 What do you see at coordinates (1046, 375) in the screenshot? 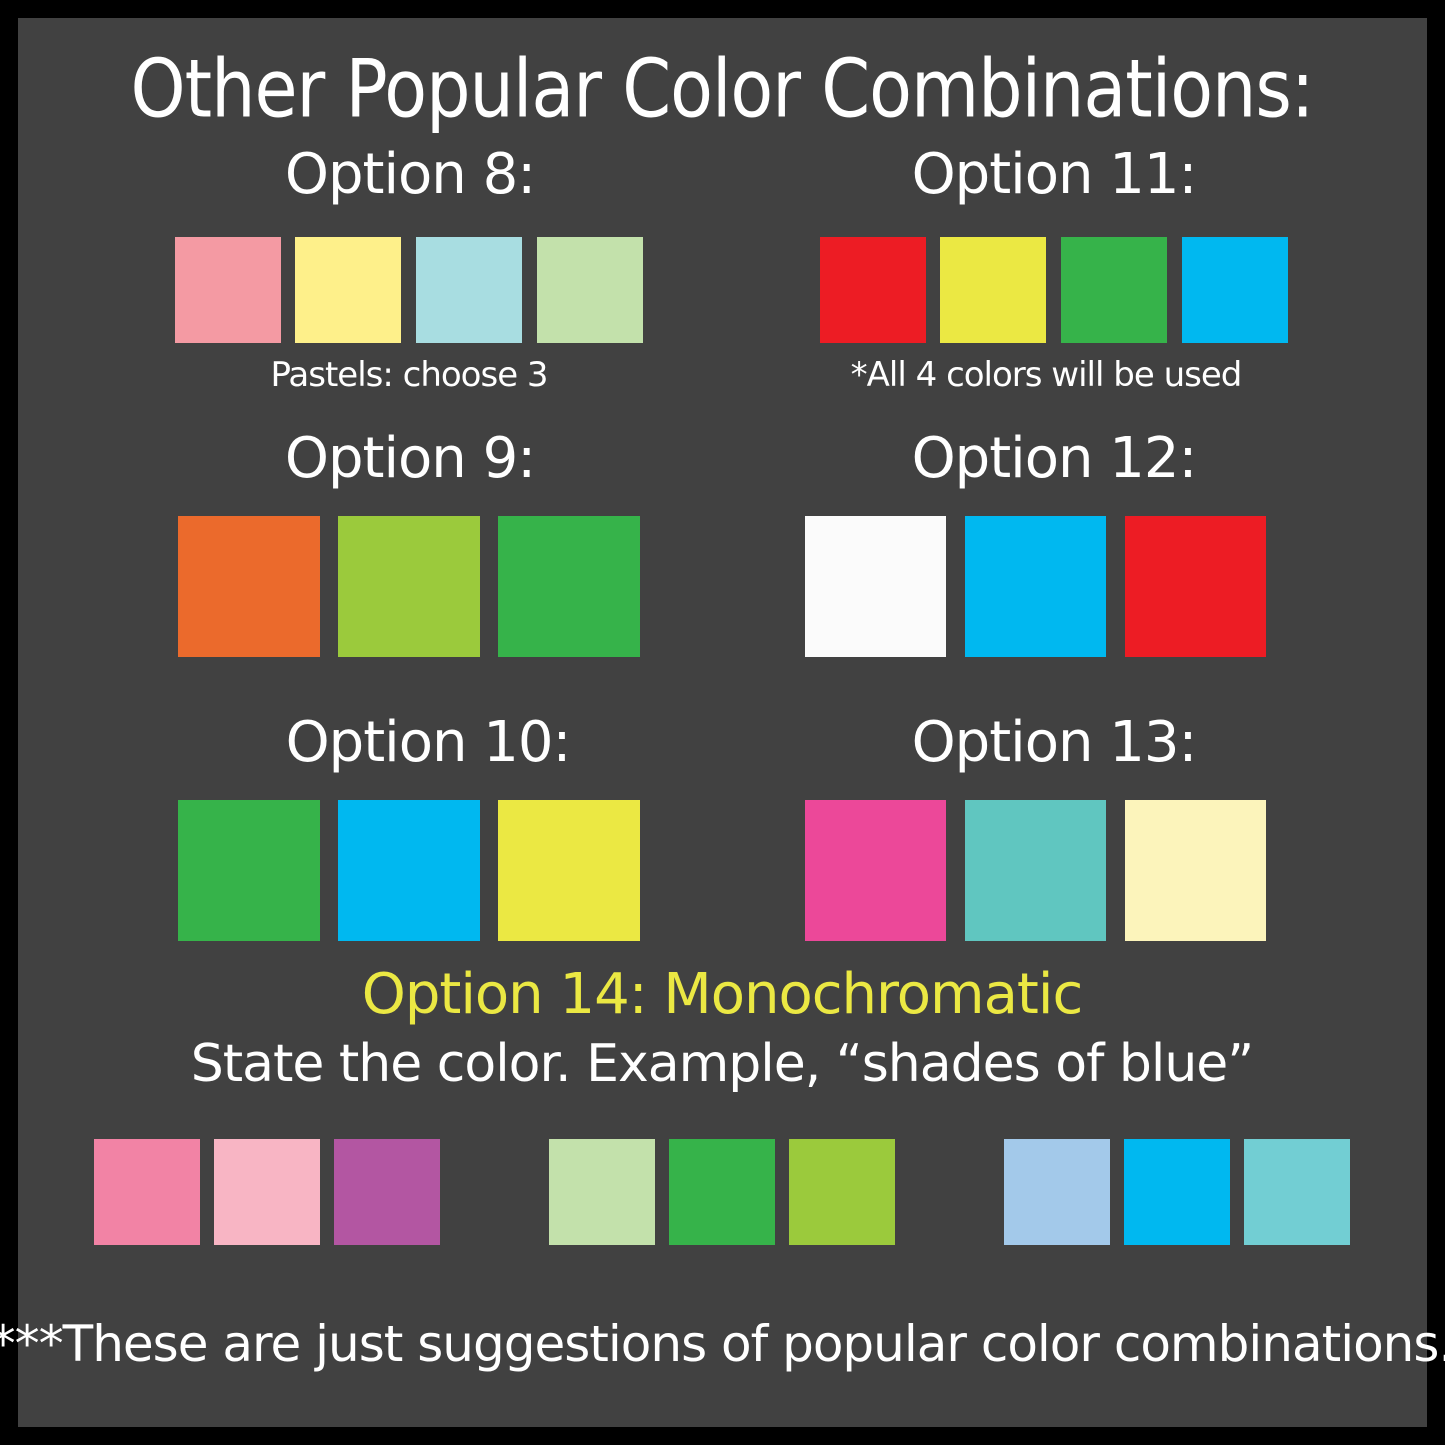
I see `option-11-caption: *All 4 colors will be used` at bounding box center [1046, 375].